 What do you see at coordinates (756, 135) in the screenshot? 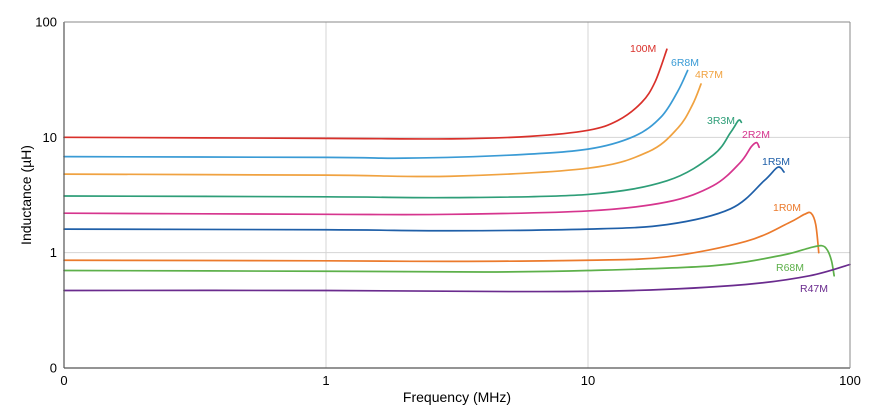
I see `series-label-2r2m: 2R2M` at bounding box center [756, 135].